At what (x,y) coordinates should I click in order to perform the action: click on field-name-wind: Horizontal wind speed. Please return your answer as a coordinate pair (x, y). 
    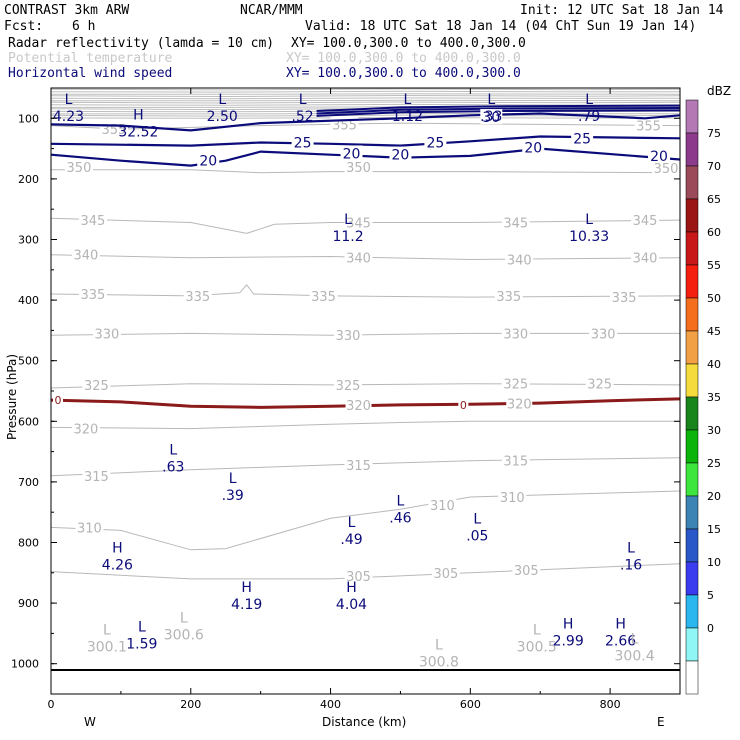
    Looking at the image, I should click on (90, 73).